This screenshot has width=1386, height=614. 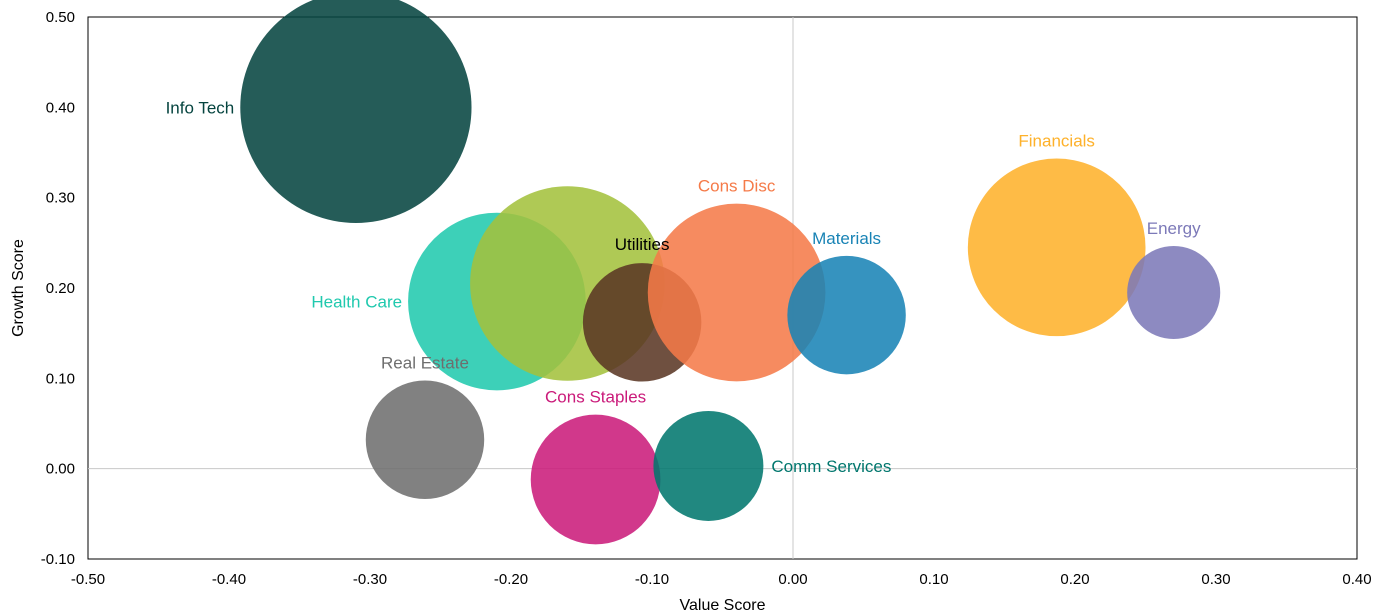 I want to click on bubble-financials, so click(x=1056, y=247).